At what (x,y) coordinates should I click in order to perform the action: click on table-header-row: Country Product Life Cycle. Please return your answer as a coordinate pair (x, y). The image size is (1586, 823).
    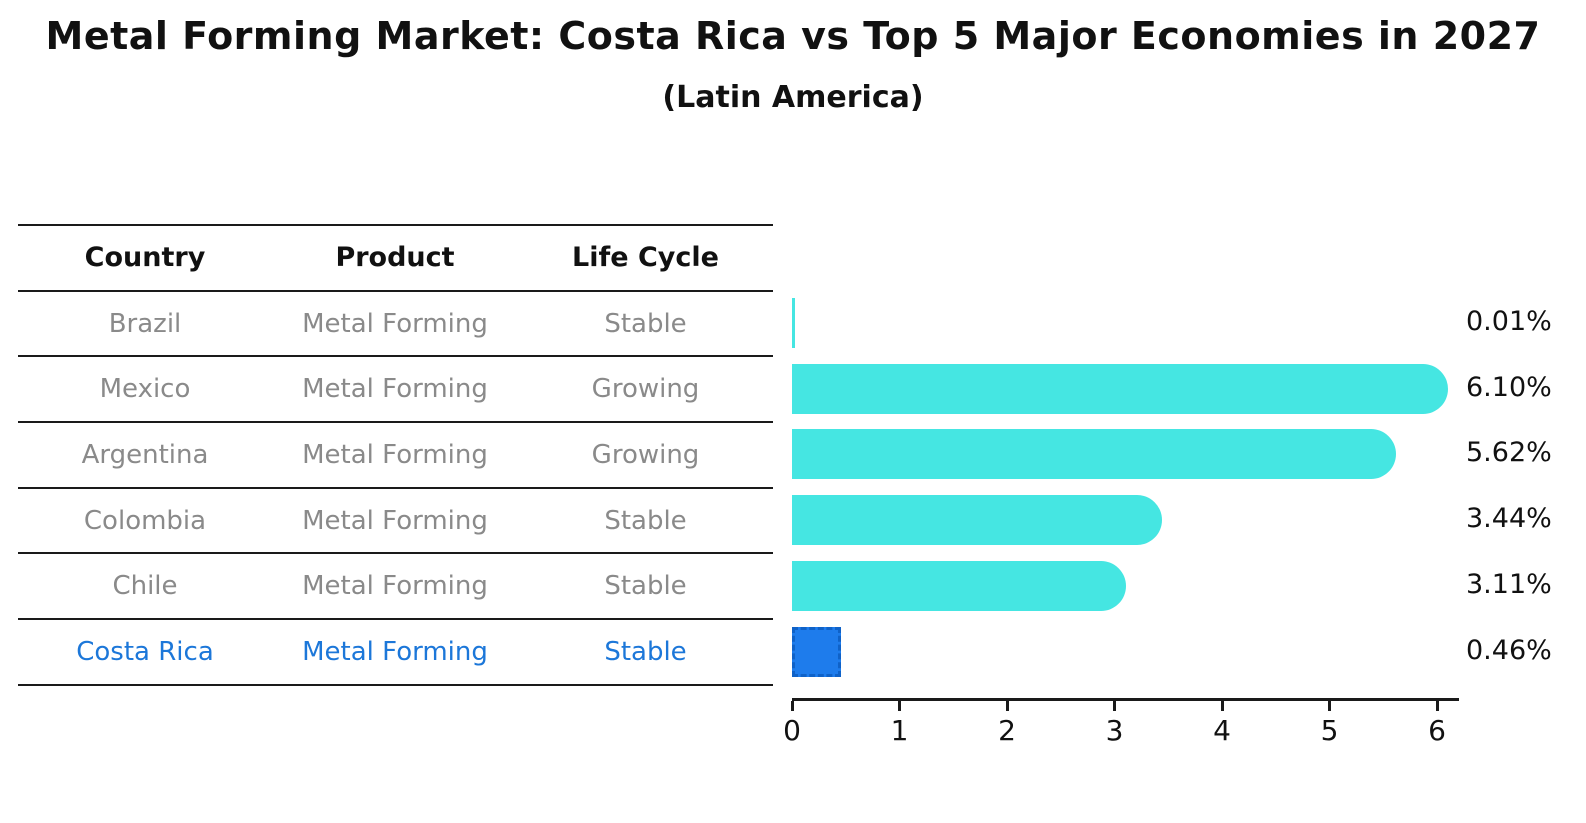
    Looking at the image, I should click on (395, 257).